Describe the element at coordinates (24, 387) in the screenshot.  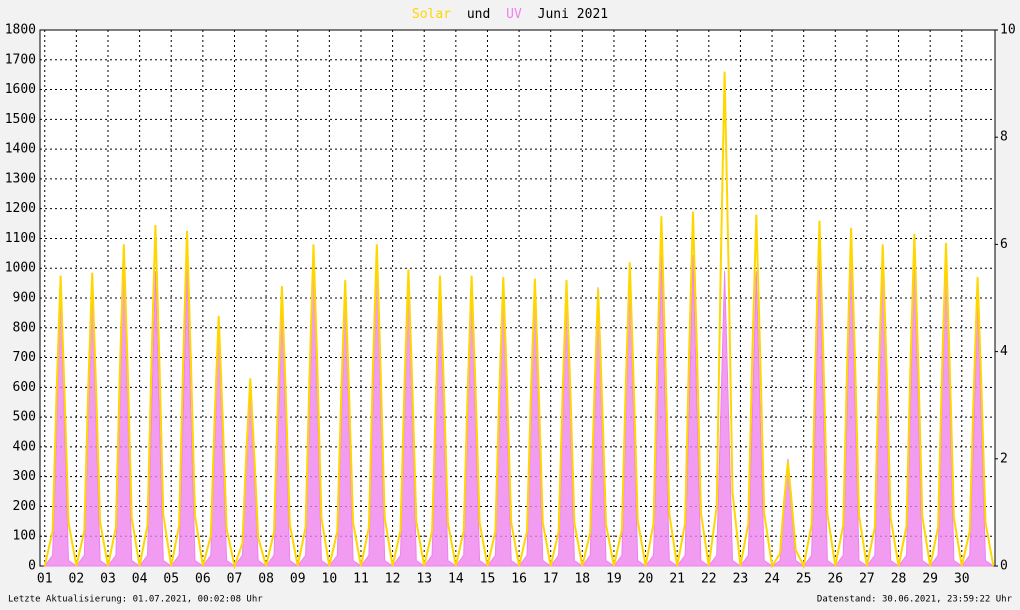
I see `y-tick-label: 600` at that location.